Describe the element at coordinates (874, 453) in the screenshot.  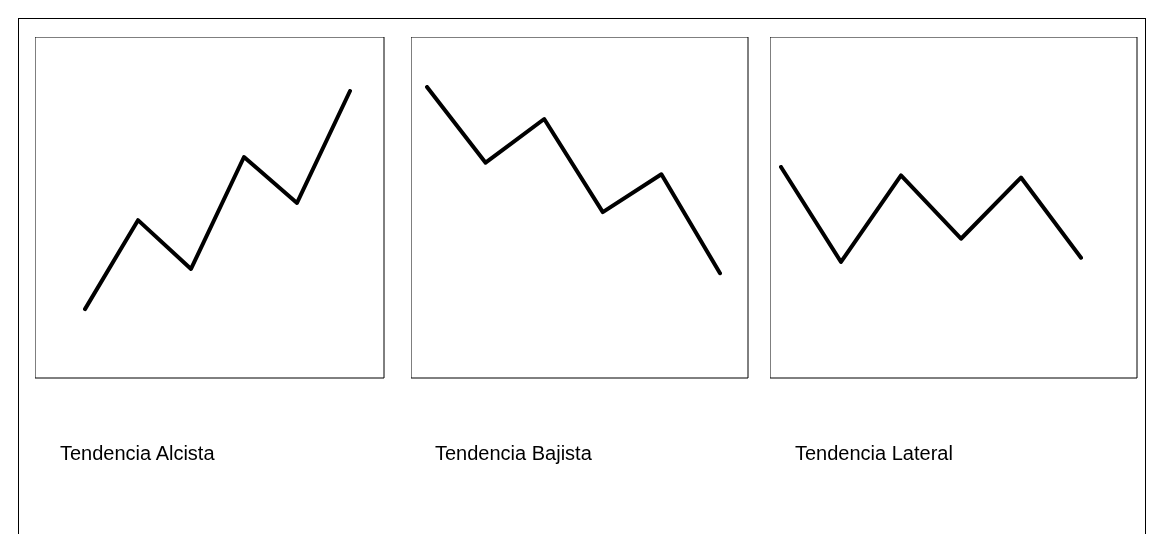
I see `text: Tendencia Lateral` at that location.